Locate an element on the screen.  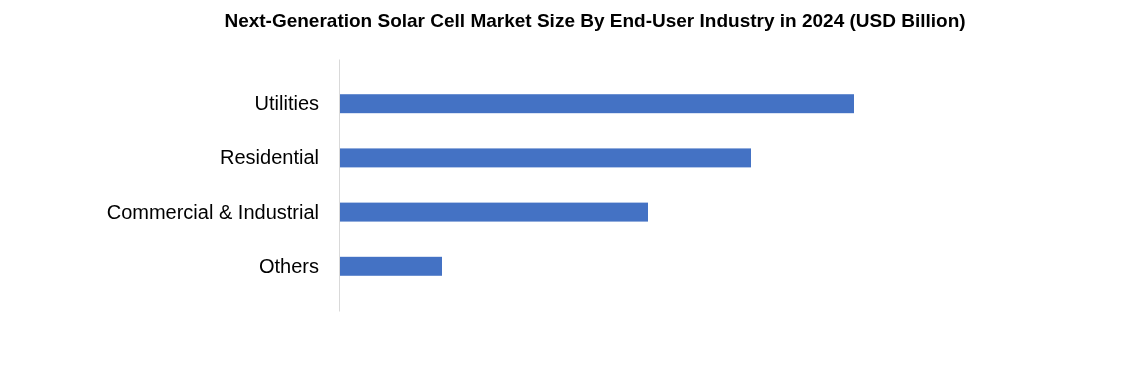
y-tick-label: Residential is located at coordinates (269, 157).